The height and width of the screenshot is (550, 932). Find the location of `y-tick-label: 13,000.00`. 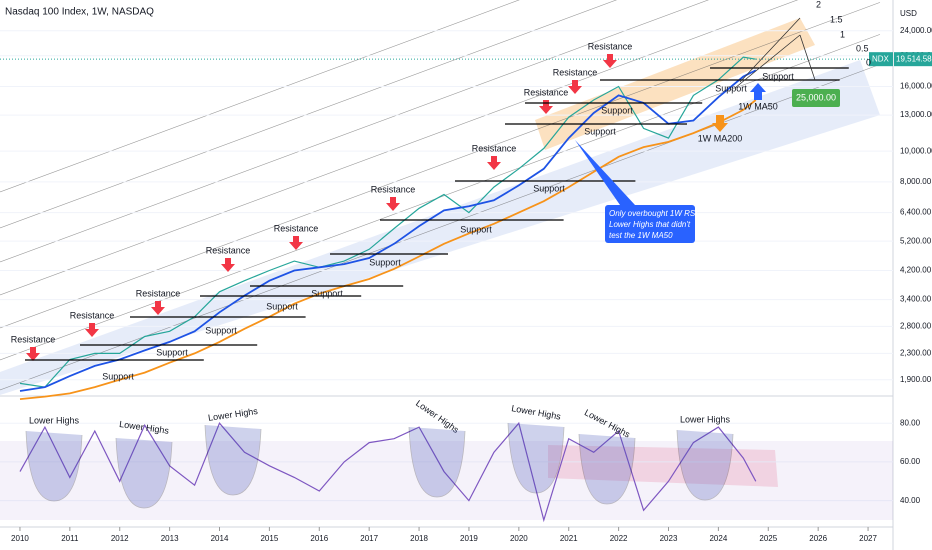

y-tick-label: 13,000.00 is located at coordinates (916, 114).